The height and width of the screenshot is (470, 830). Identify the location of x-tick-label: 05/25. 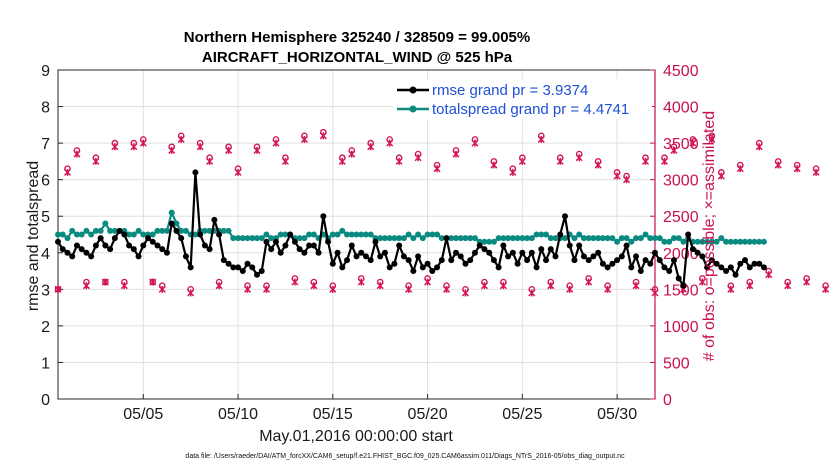
(522, 414).